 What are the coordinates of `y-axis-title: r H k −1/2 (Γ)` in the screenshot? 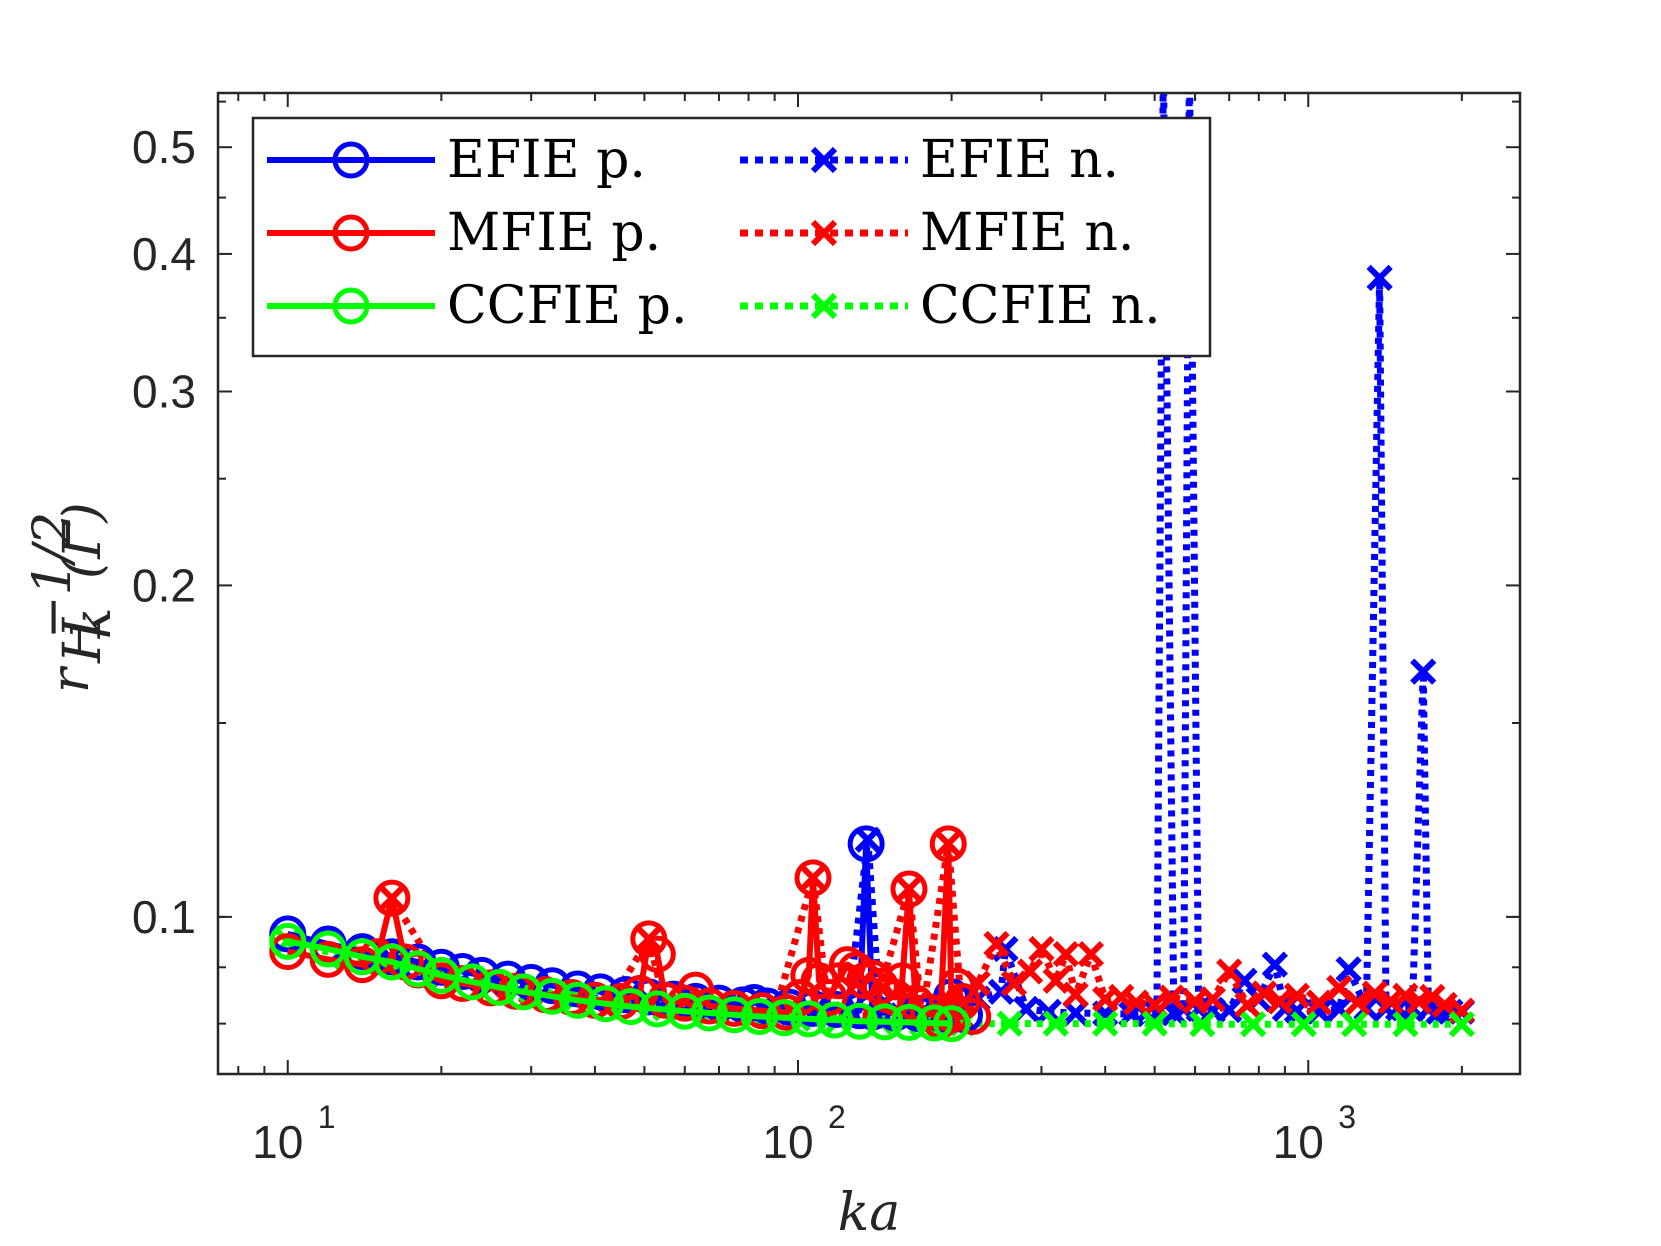 It's located at (73, 597).